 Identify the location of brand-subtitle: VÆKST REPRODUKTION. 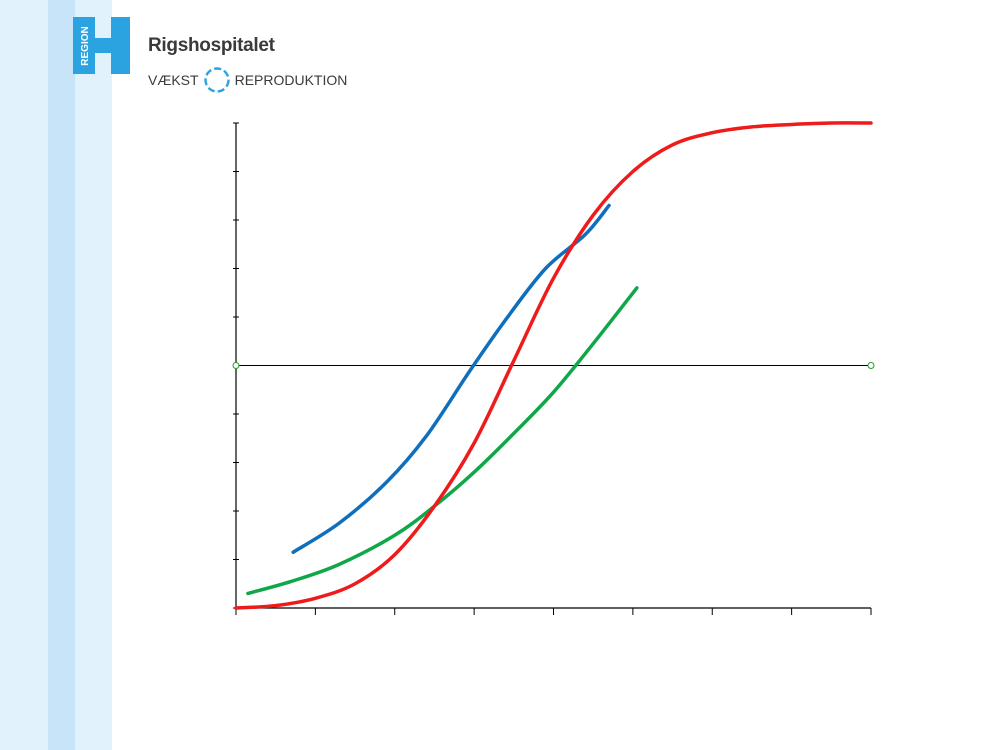
(247, 80).